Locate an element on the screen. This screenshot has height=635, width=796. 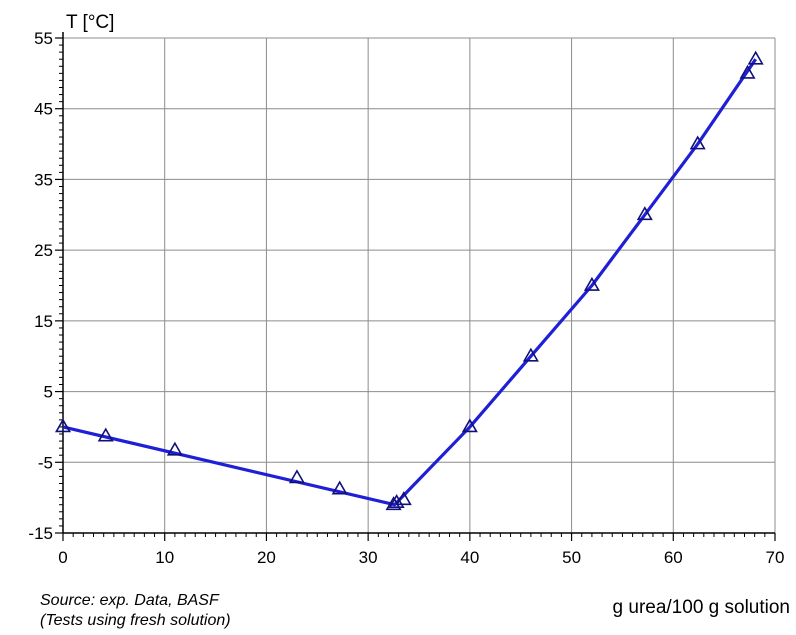
y-tick-label: 55 is located at coordinates (43, 38).